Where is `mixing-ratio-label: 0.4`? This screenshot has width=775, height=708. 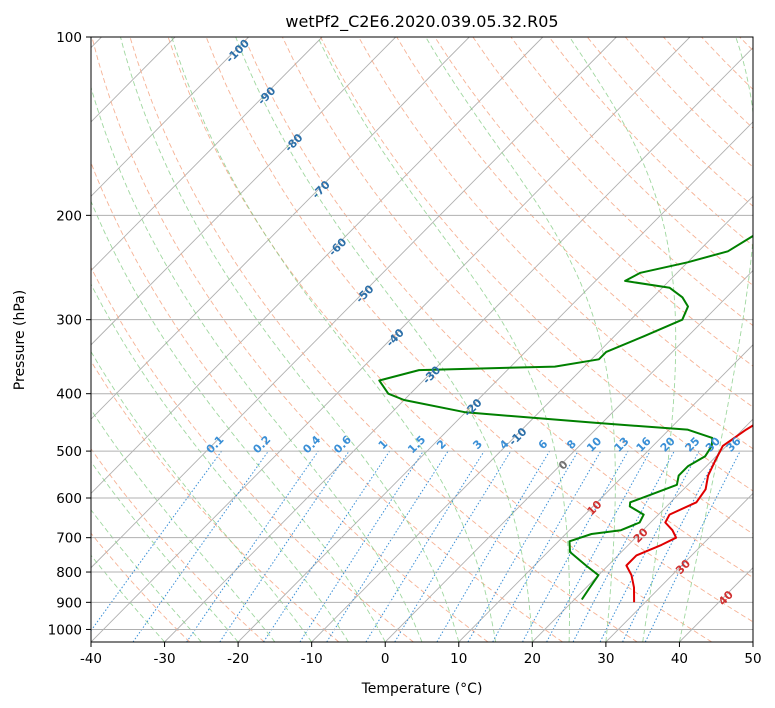 mixing-ratio-label: 0.4 is located at coordinates (311, 444).